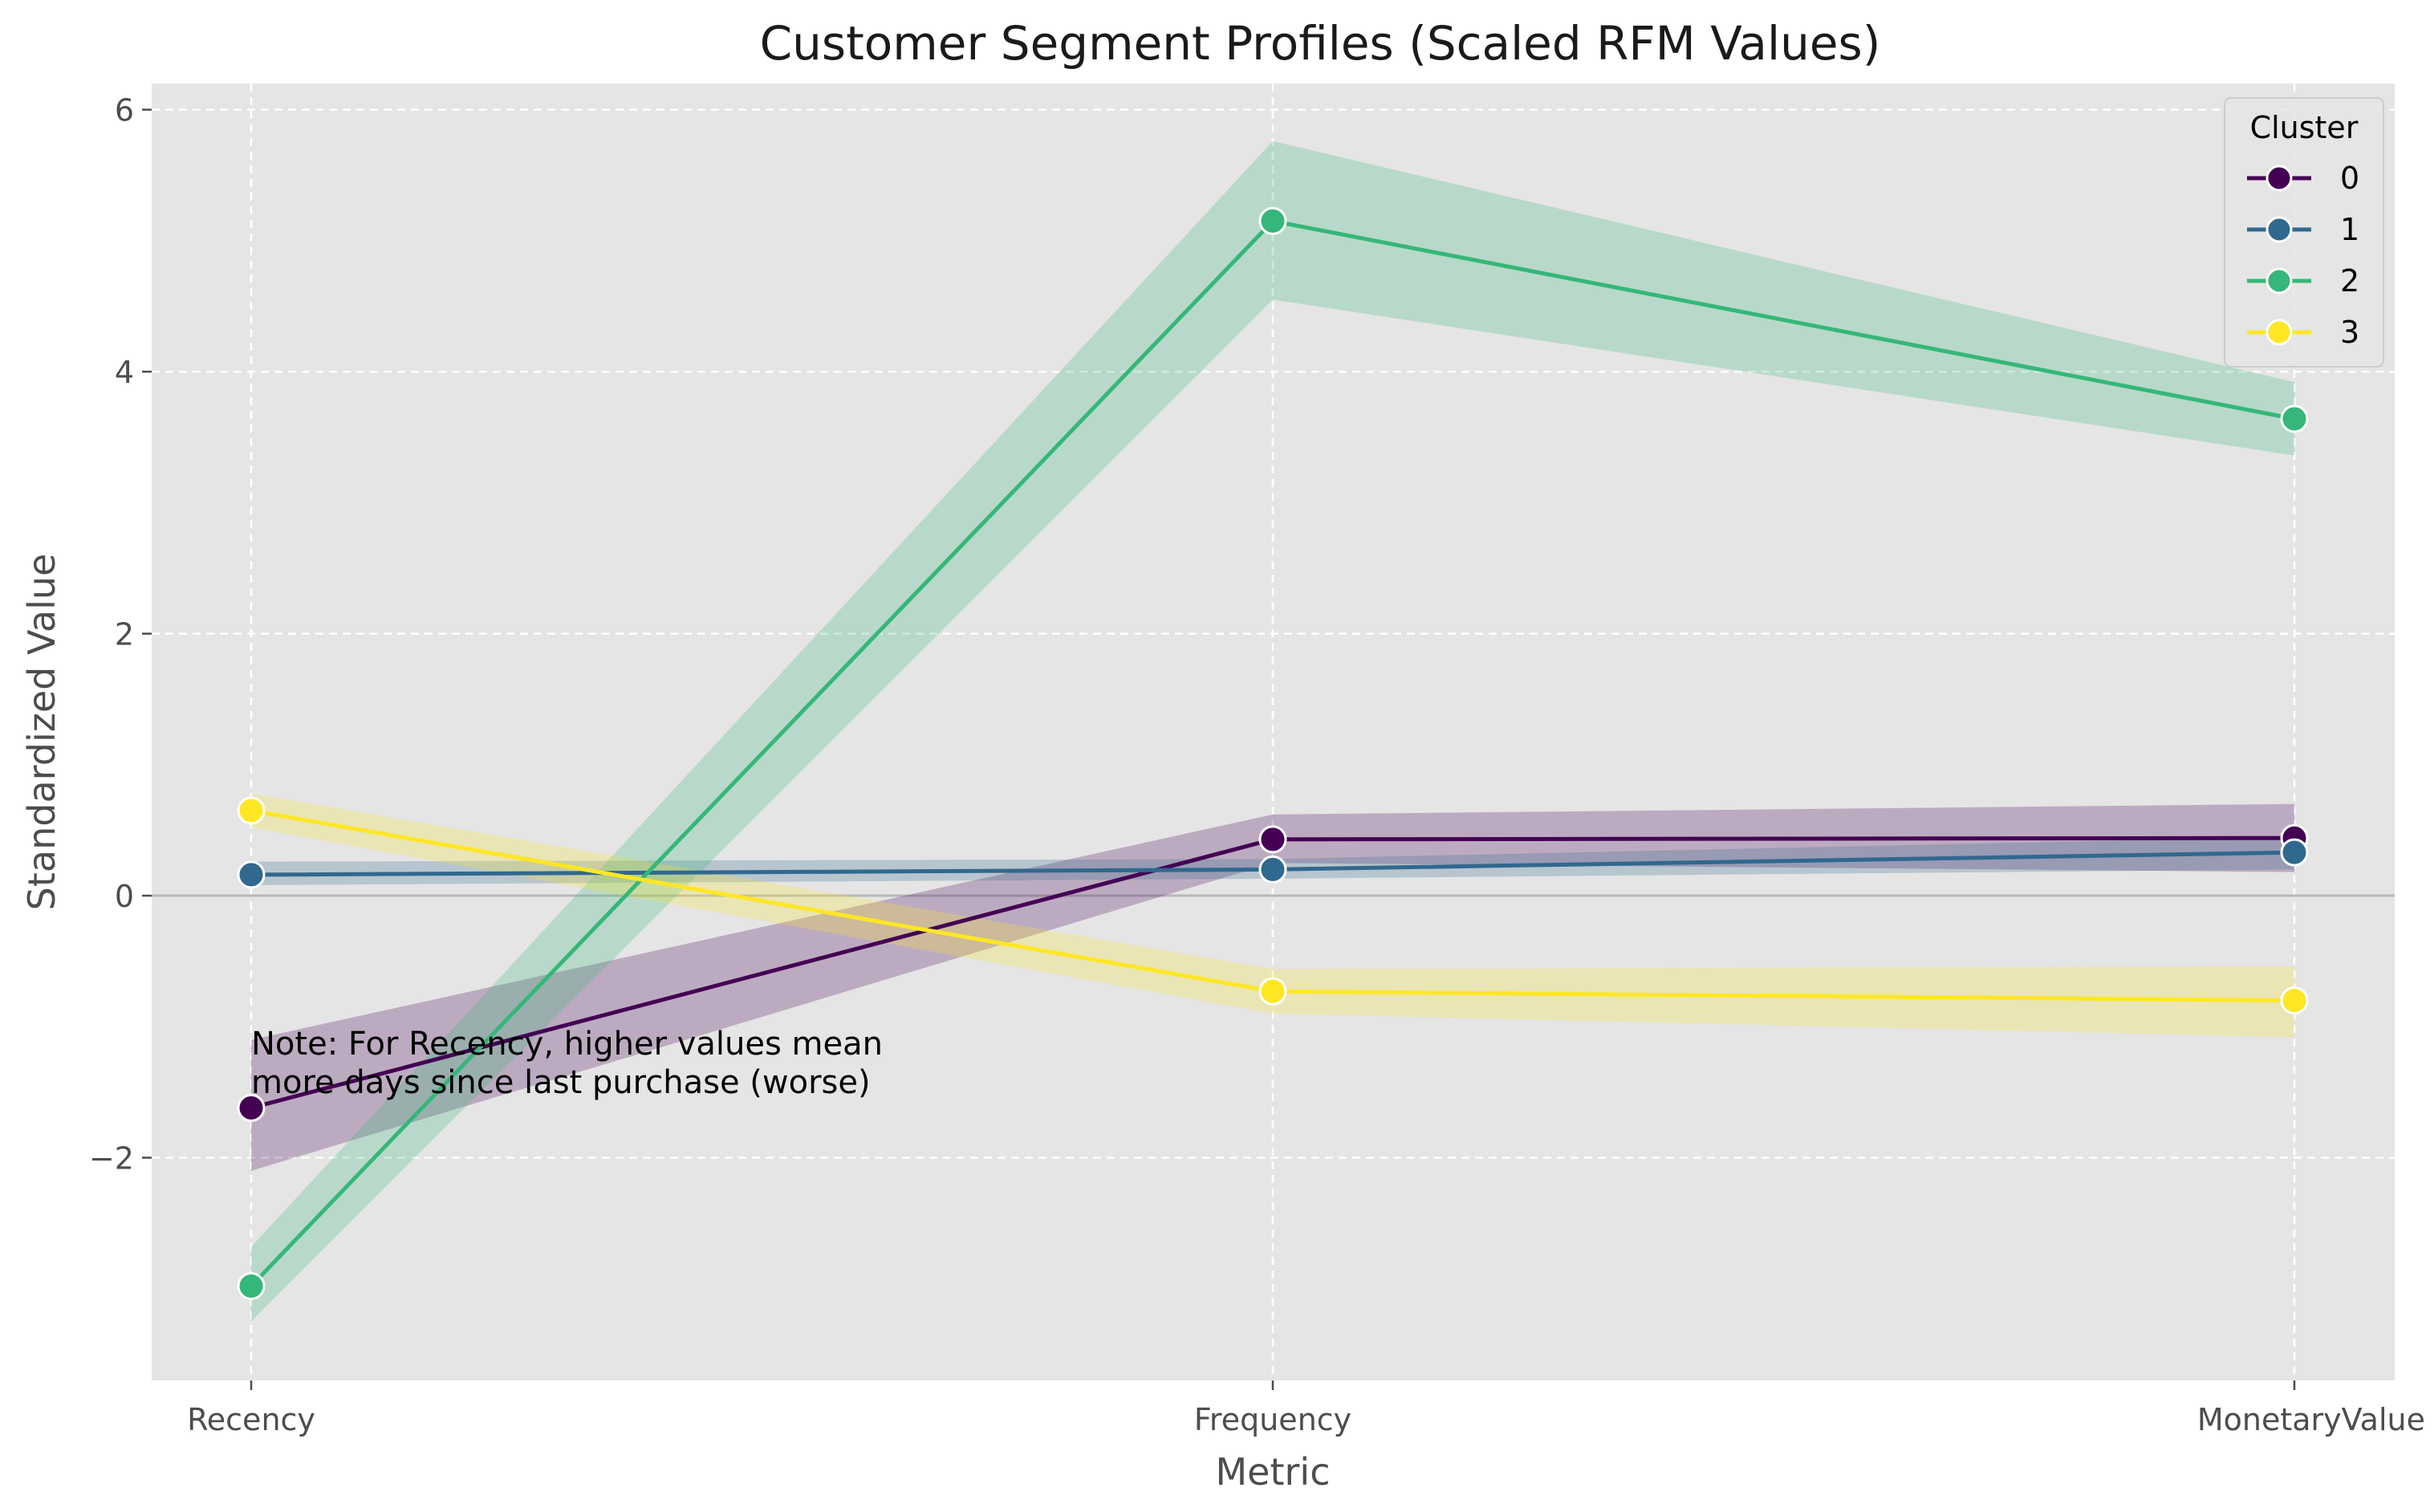 The height and width of the screenshot is (1512, 2434). What do you see at coordinates (2305, 128) in the screenshot?
I see `legend-title: Cluster` at bounding box center [2305, 128].